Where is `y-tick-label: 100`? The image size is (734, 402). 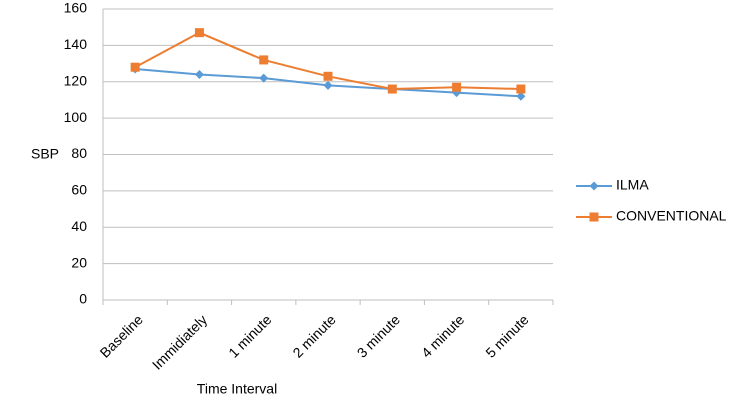
y-tick-label: 100 is located at coordinates (76, 117).